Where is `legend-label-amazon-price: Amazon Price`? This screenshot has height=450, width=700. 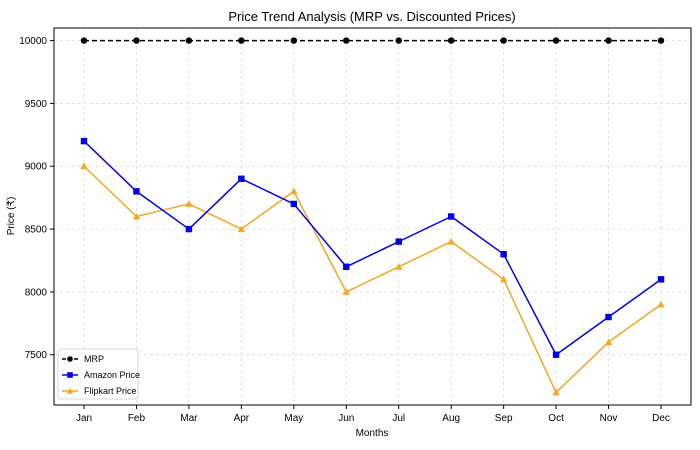
legend-label-amazon-price: Amazon Price is located at coordinates (112, 375).